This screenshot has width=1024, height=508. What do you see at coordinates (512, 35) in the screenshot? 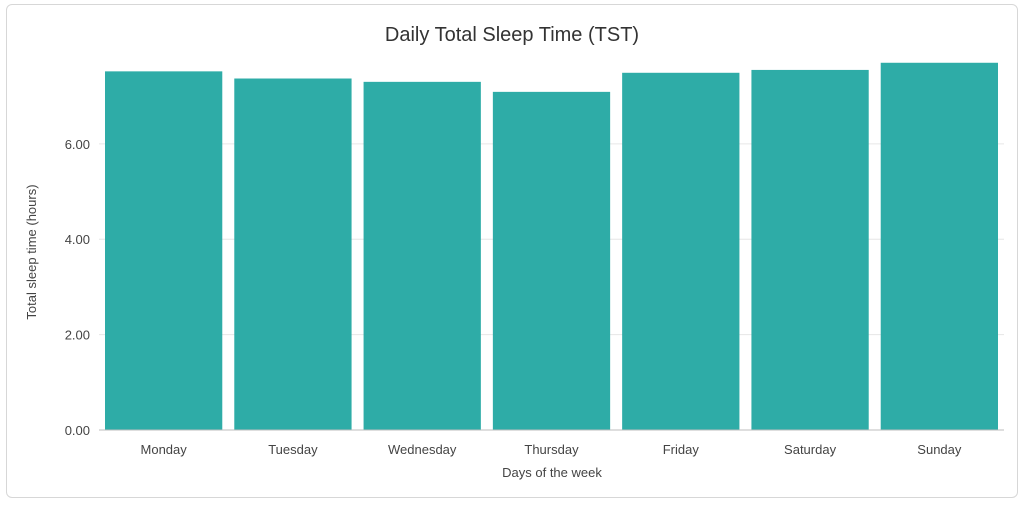
I see `chart-title: Daily Total Sleep Time (TST)` at bounding box center [512, 35].